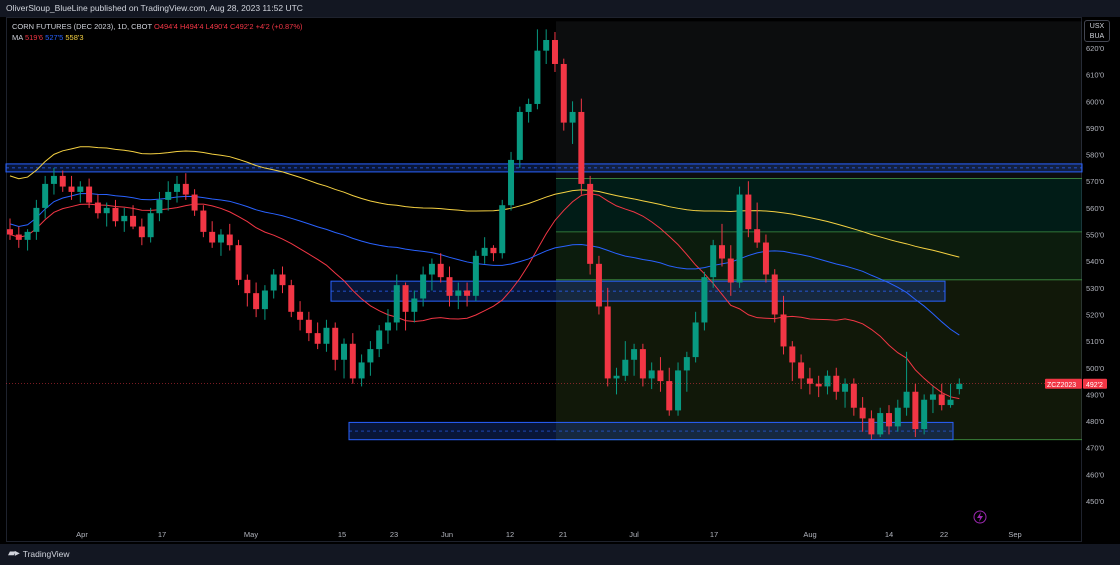 This screenshot has width=1120, height=565. What do you see at coordinates (980, 517) in the screenshot?
I see `lightning-icon` at bounding box center [980, 517].